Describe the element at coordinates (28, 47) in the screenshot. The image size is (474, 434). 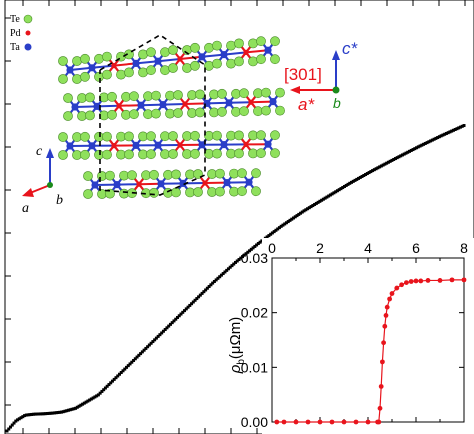
I see `legend-marker-ta` at that location.